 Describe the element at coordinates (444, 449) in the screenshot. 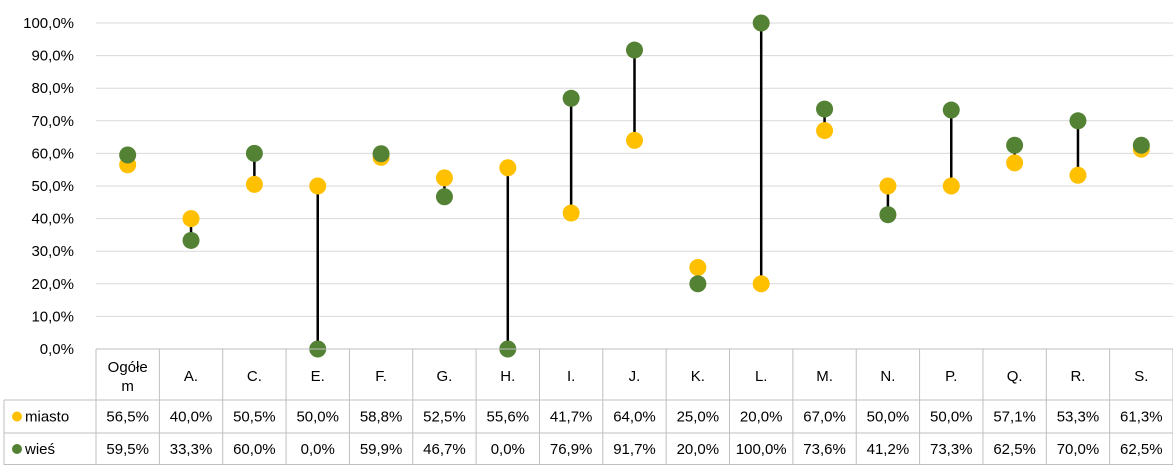

I see `data-label-wies: 46,7%` at that location.